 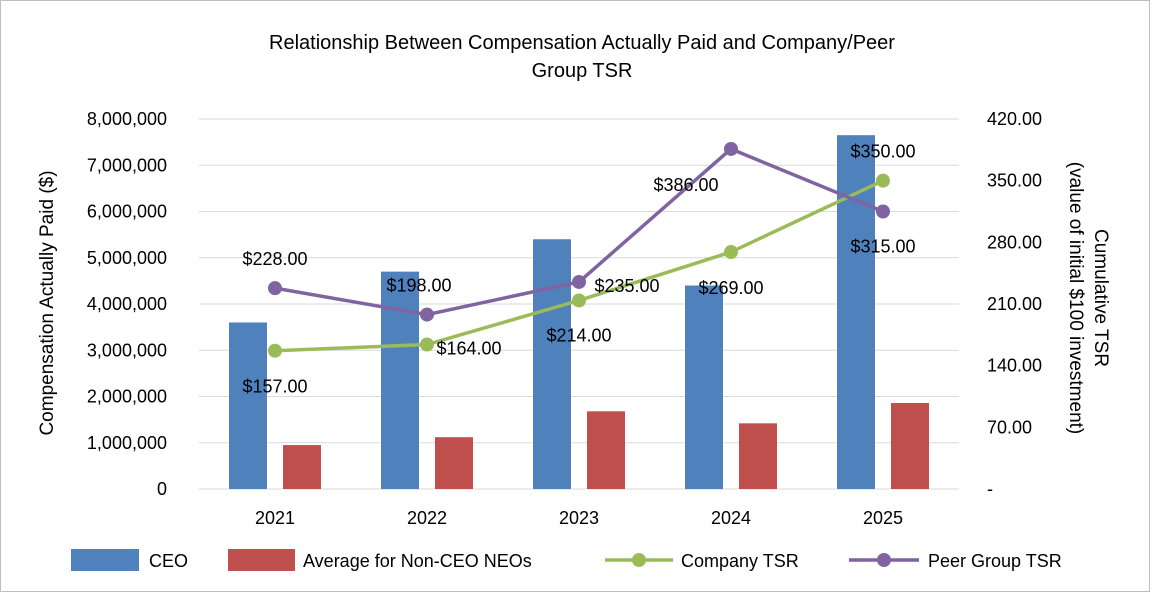 I want to click on data-label-company-tsr: $157.00, so click(x=274, y=387).